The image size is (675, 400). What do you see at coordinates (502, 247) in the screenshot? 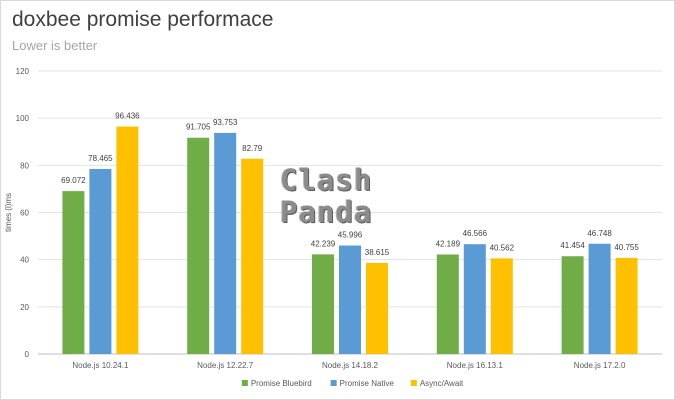
I see `data-label: 40.562` at bounding box center [502, 247].